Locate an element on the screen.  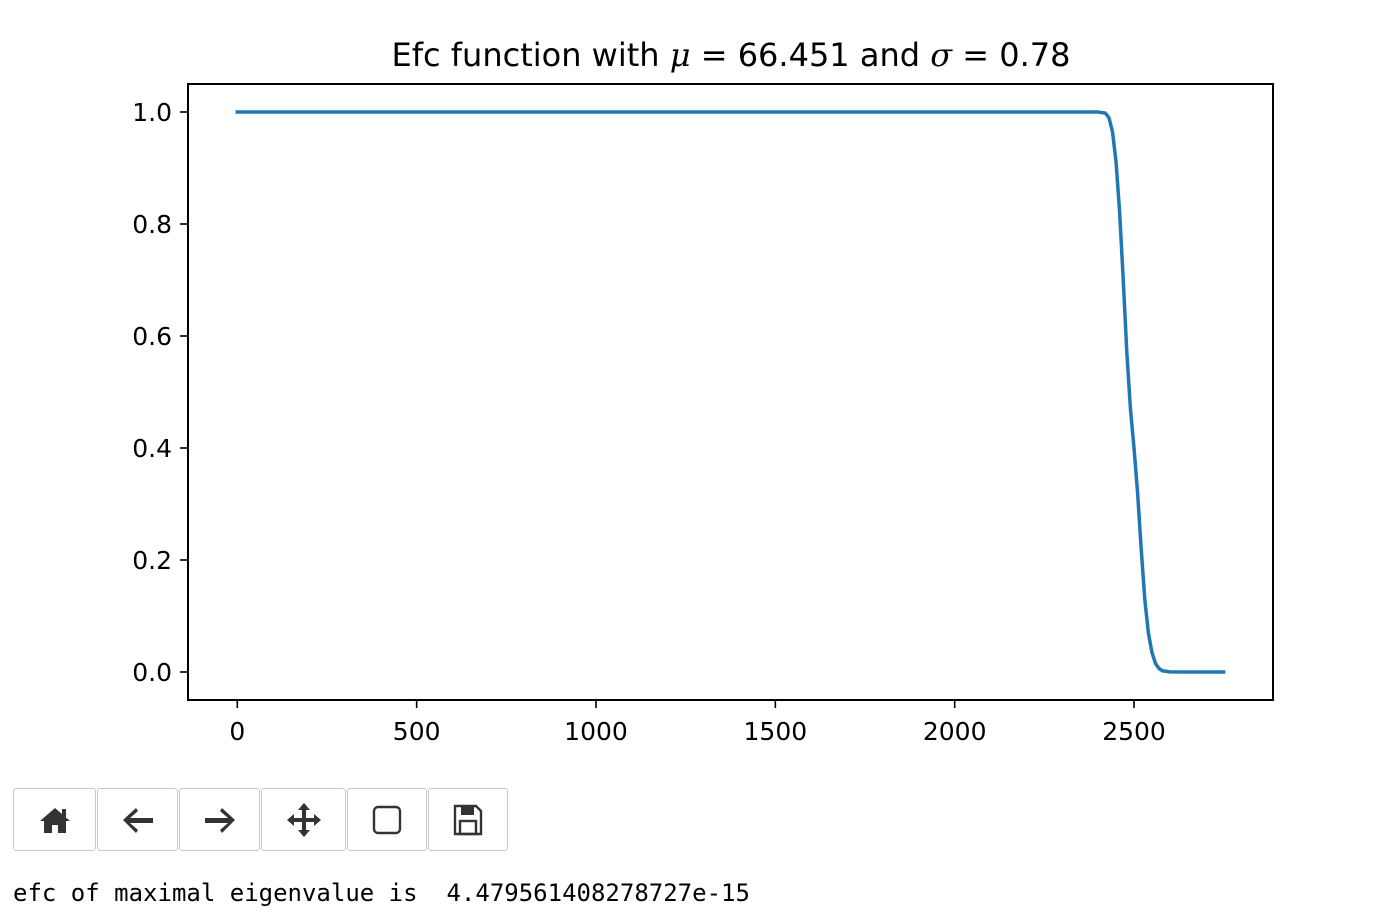
home-icon is located at coordinates (54, 820).